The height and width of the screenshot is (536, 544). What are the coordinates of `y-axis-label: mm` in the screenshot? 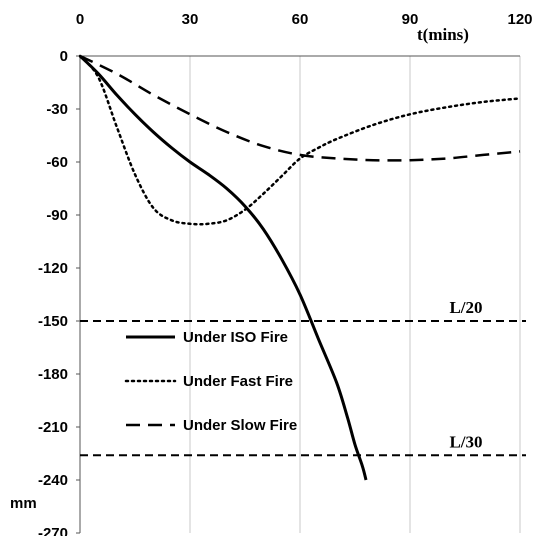 It's located at (23, 503).